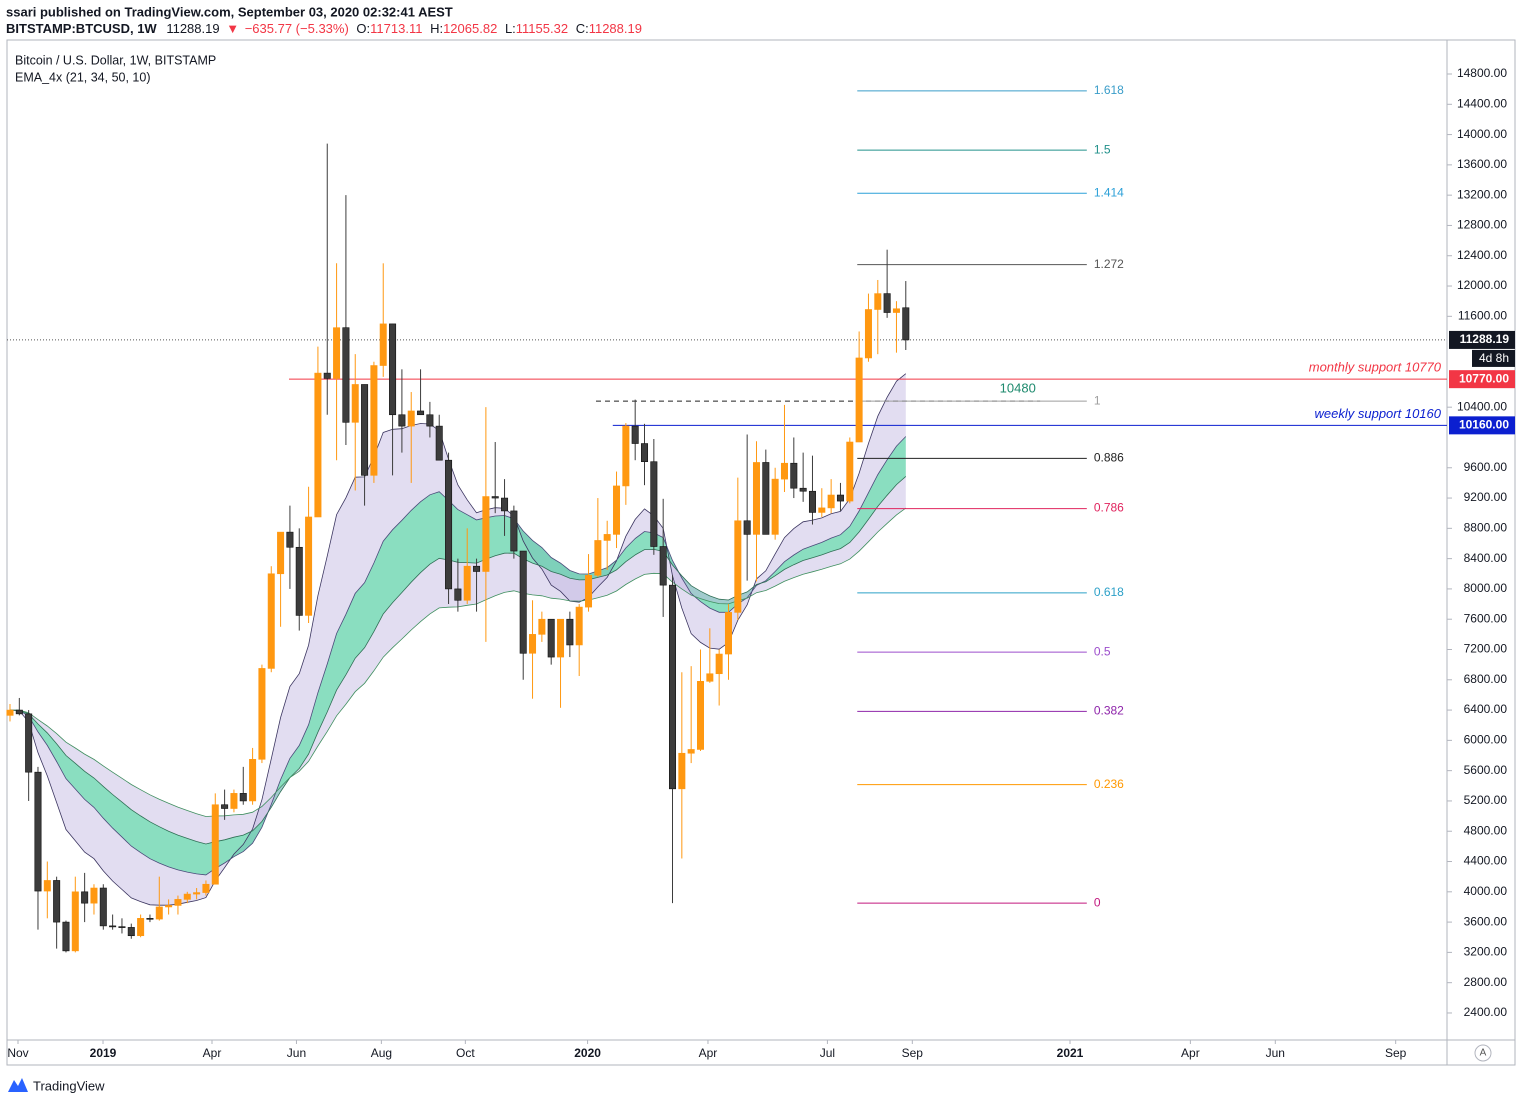  I want to click on chart-title: Bitcoin / U.S. Dollar, 1W, BITSTAMP, so click(115, 60).